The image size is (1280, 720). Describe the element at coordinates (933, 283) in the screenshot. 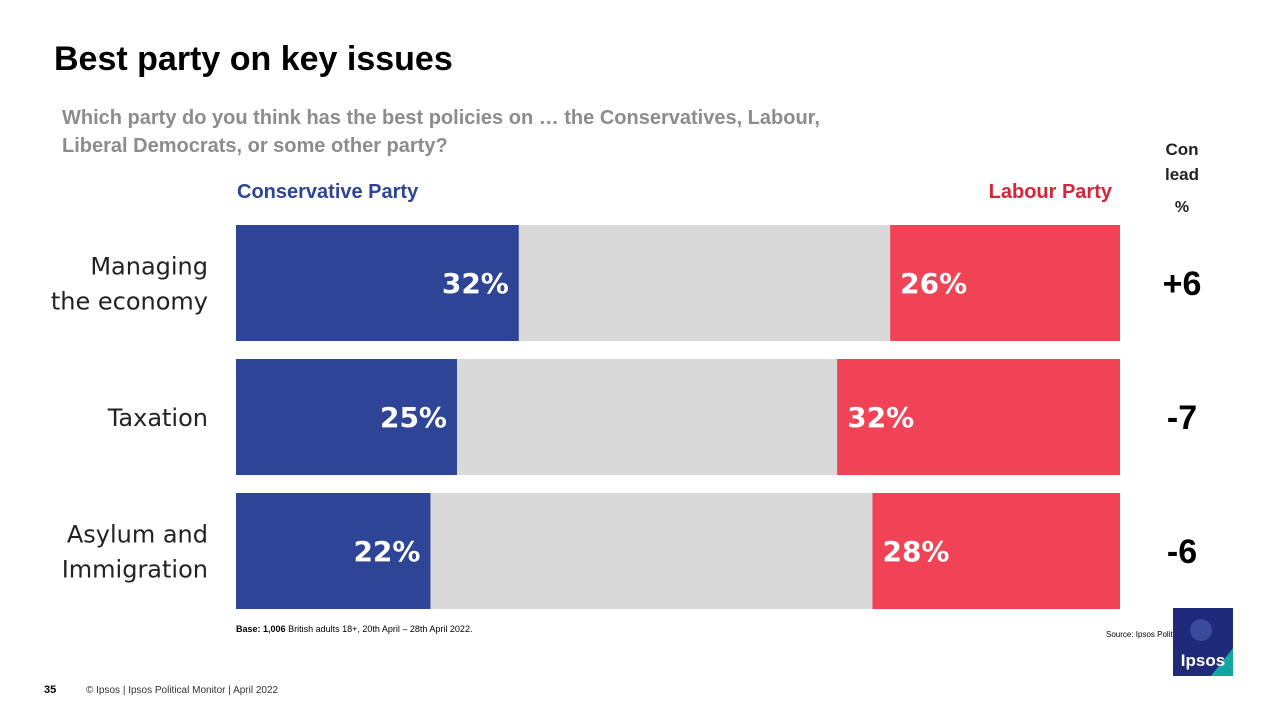

I see `label-labour-1: 26%` at that location.